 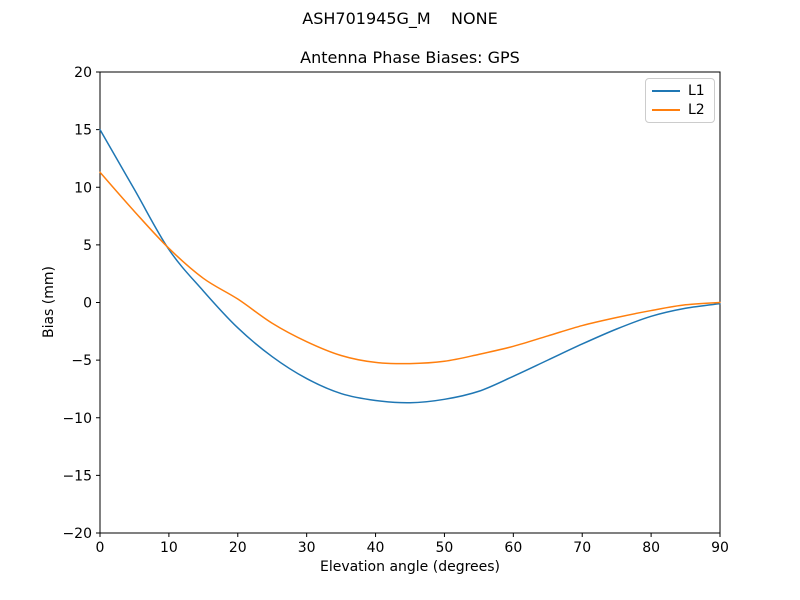 I want to click on legend-item-l1: L1, so click(x=680, y=91).